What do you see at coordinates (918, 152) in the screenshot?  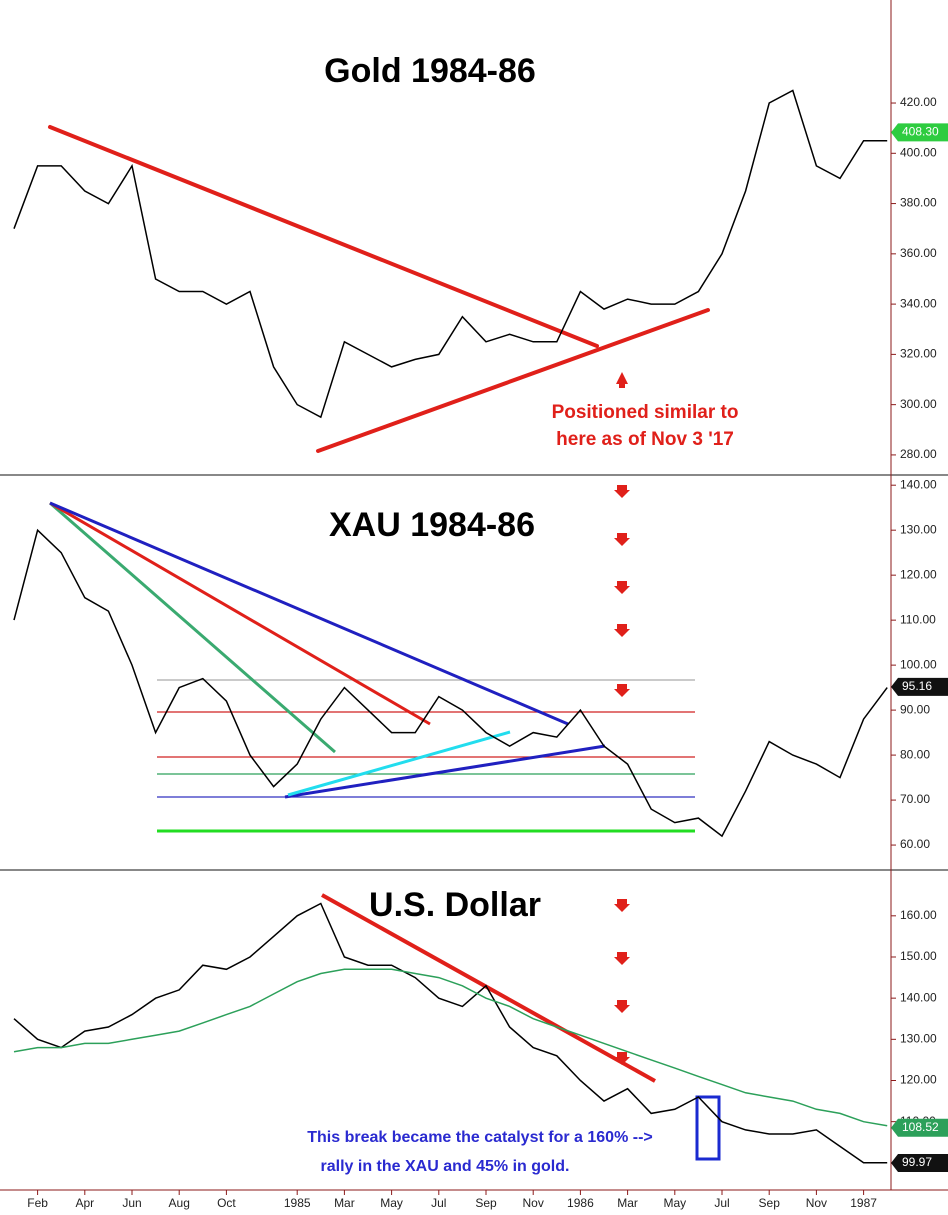 I see `y-tick-label: 400.00` at bounding box center [918, 152].